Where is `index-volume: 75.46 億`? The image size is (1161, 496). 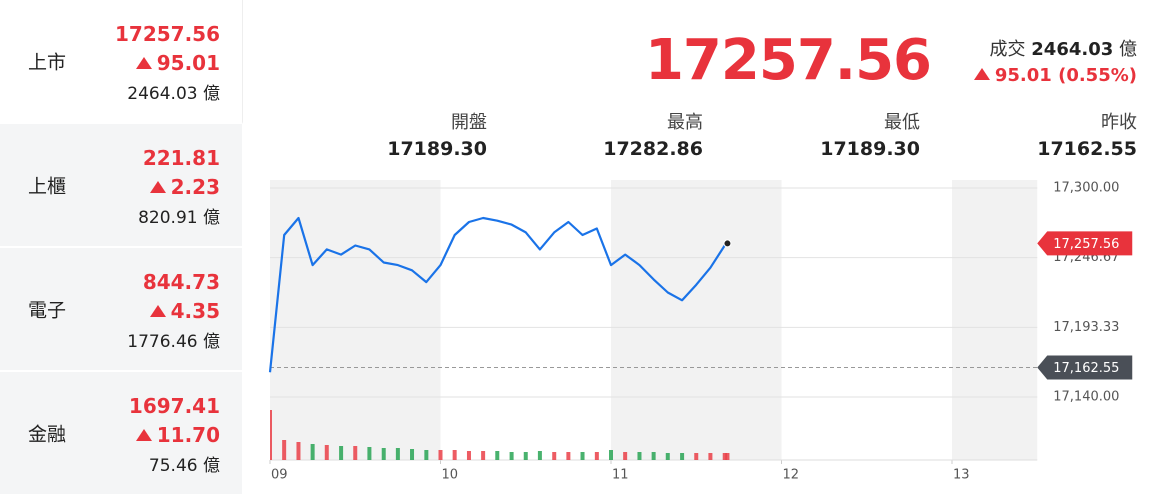 index-volume: 75.46 億 is located at coordinates (184, 463).